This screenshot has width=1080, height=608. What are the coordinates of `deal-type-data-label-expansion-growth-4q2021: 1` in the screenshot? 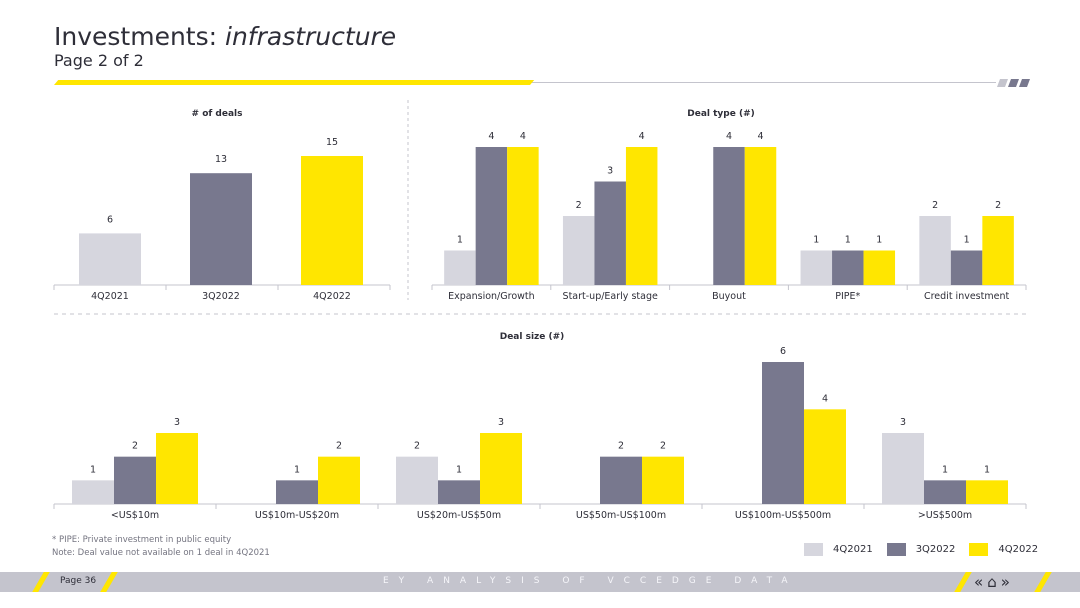 It's located at (460, 240).